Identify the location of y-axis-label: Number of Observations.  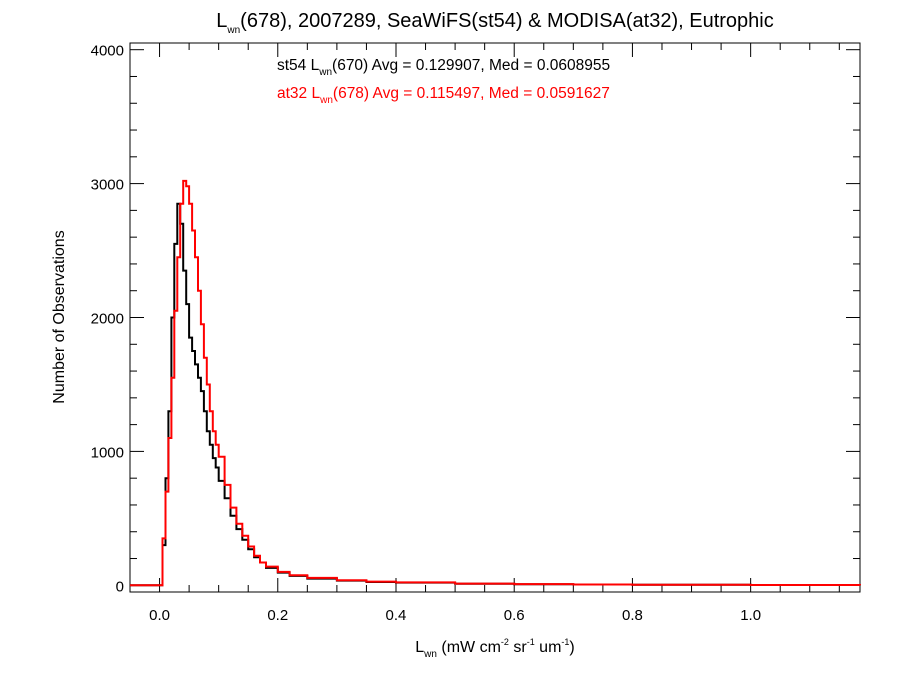
(59, 316).